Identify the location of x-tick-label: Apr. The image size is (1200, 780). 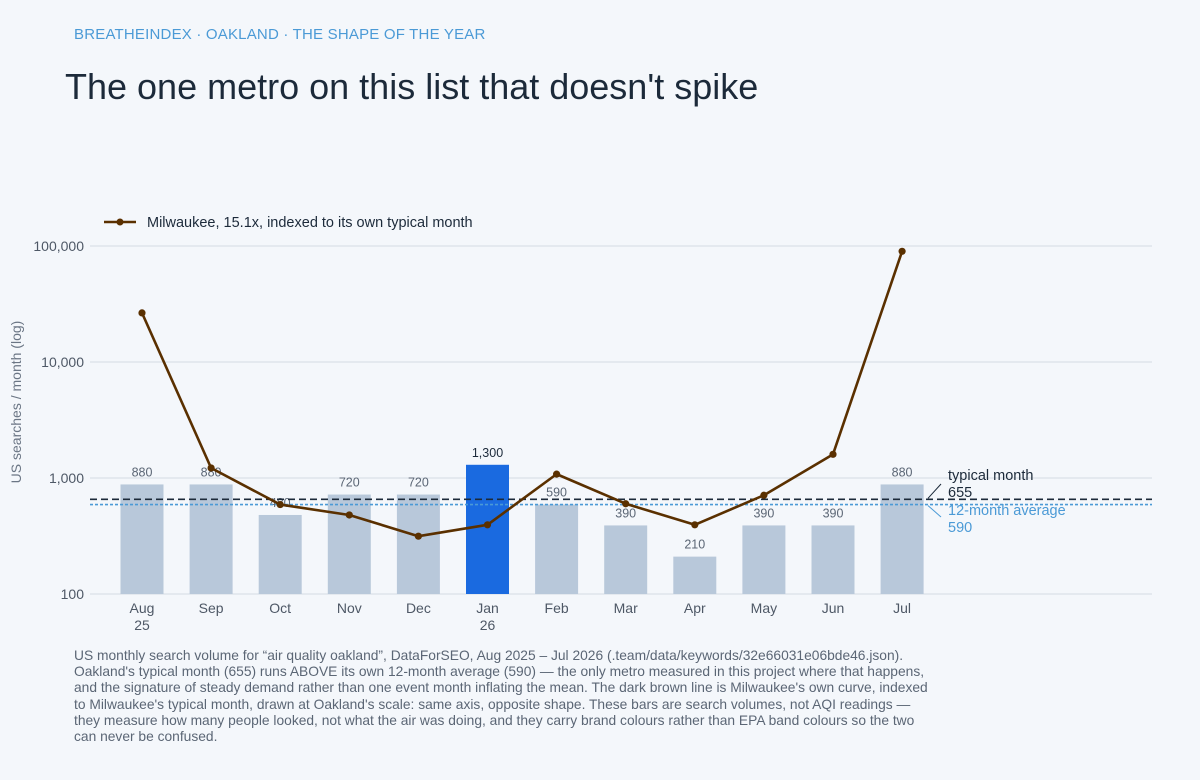
(695, 608).